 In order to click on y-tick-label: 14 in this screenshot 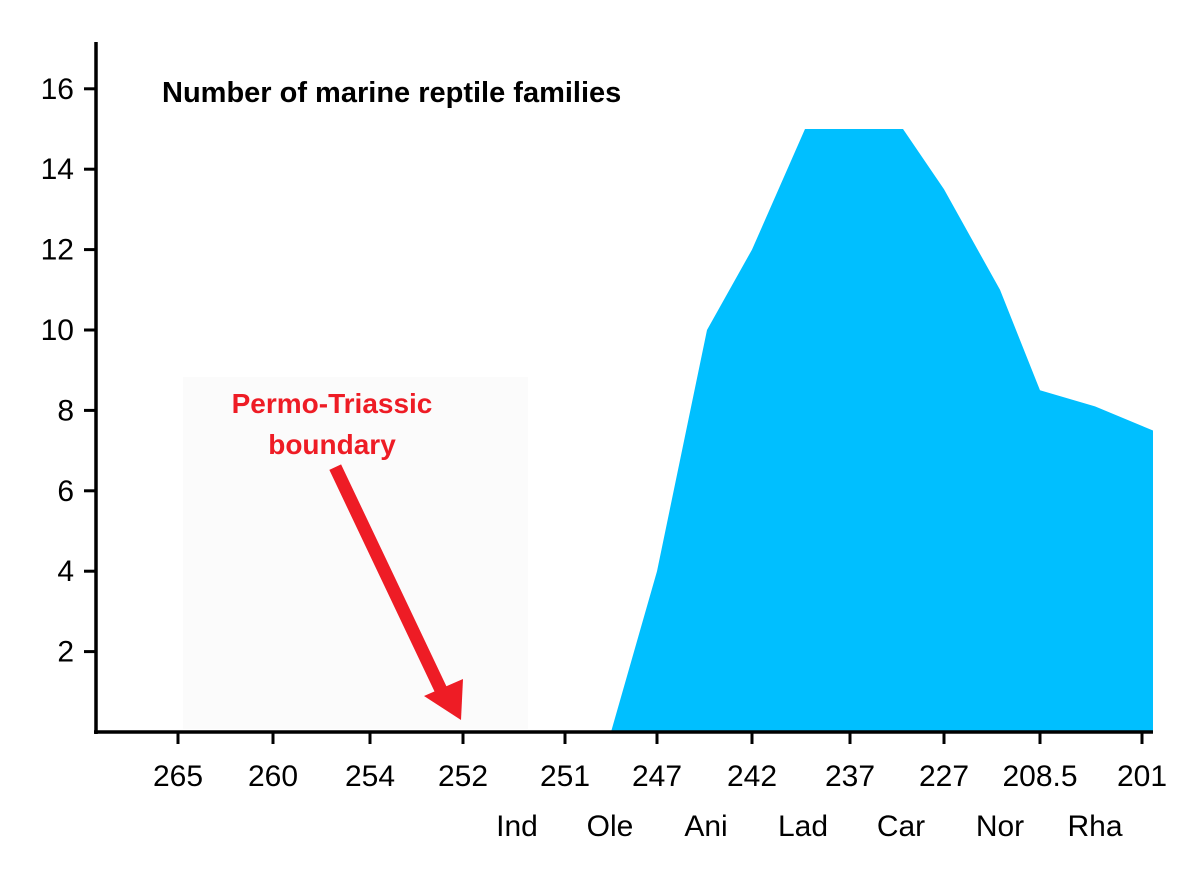, I will do `click(57, 169)`.